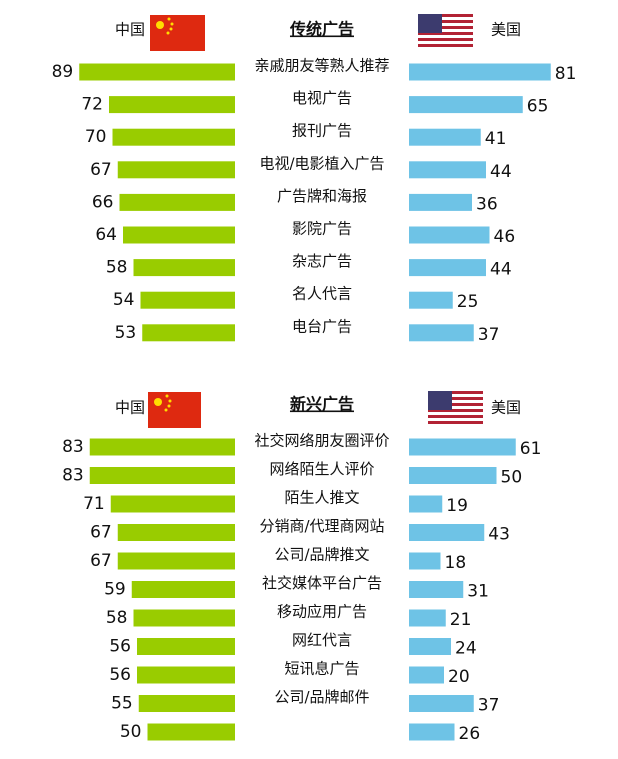 The height and width of the screenshot is (759, 618). I want to click on category-label: 社交网络朋友圈评价, so click(321, 441).